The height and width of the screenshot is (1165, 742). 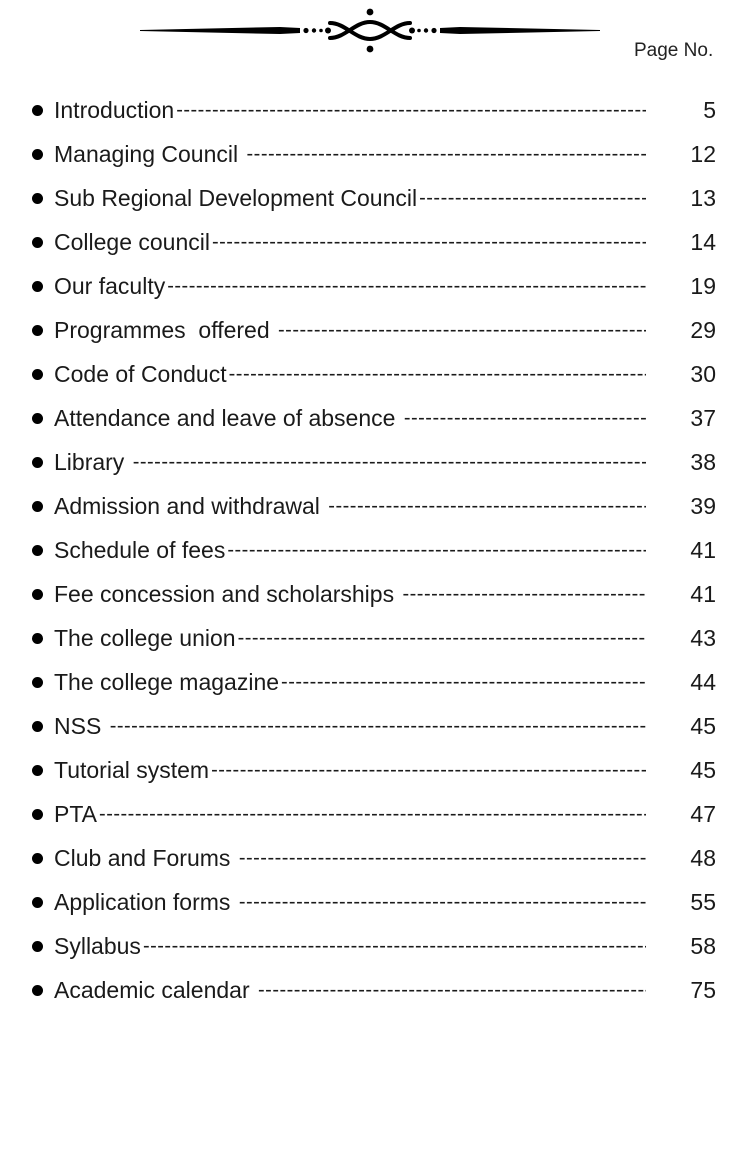 I want to click on toc-entry: Tutorial system 45, so click(x=371, y=770).